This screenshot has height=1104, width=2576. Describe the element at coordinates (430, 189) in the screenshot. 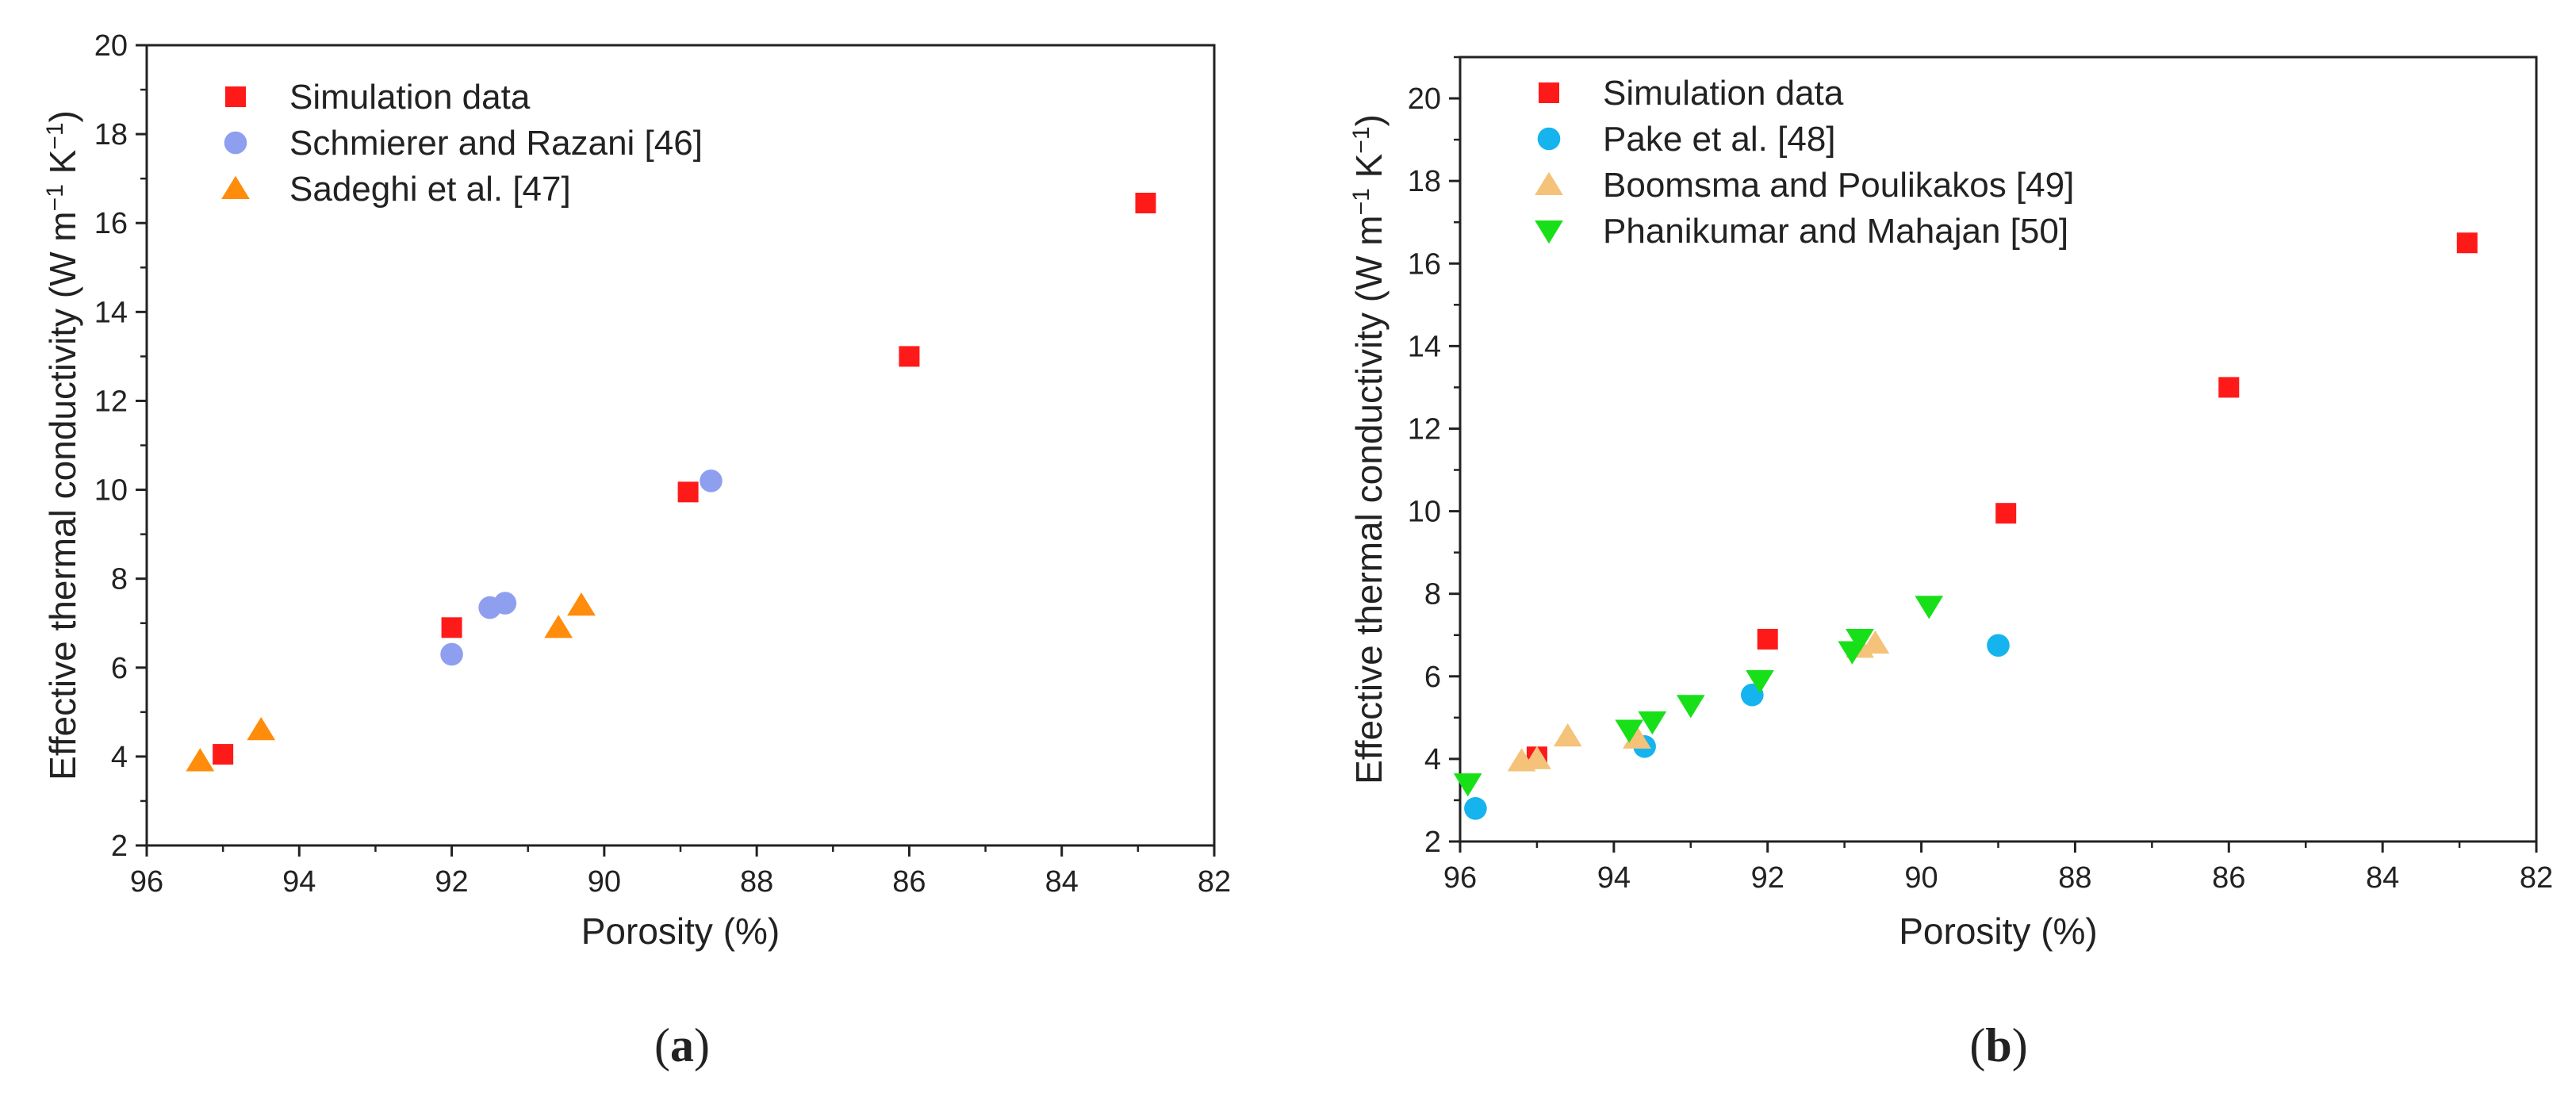

I see `legend-label: Sadeghi et al. [47]` at that location.